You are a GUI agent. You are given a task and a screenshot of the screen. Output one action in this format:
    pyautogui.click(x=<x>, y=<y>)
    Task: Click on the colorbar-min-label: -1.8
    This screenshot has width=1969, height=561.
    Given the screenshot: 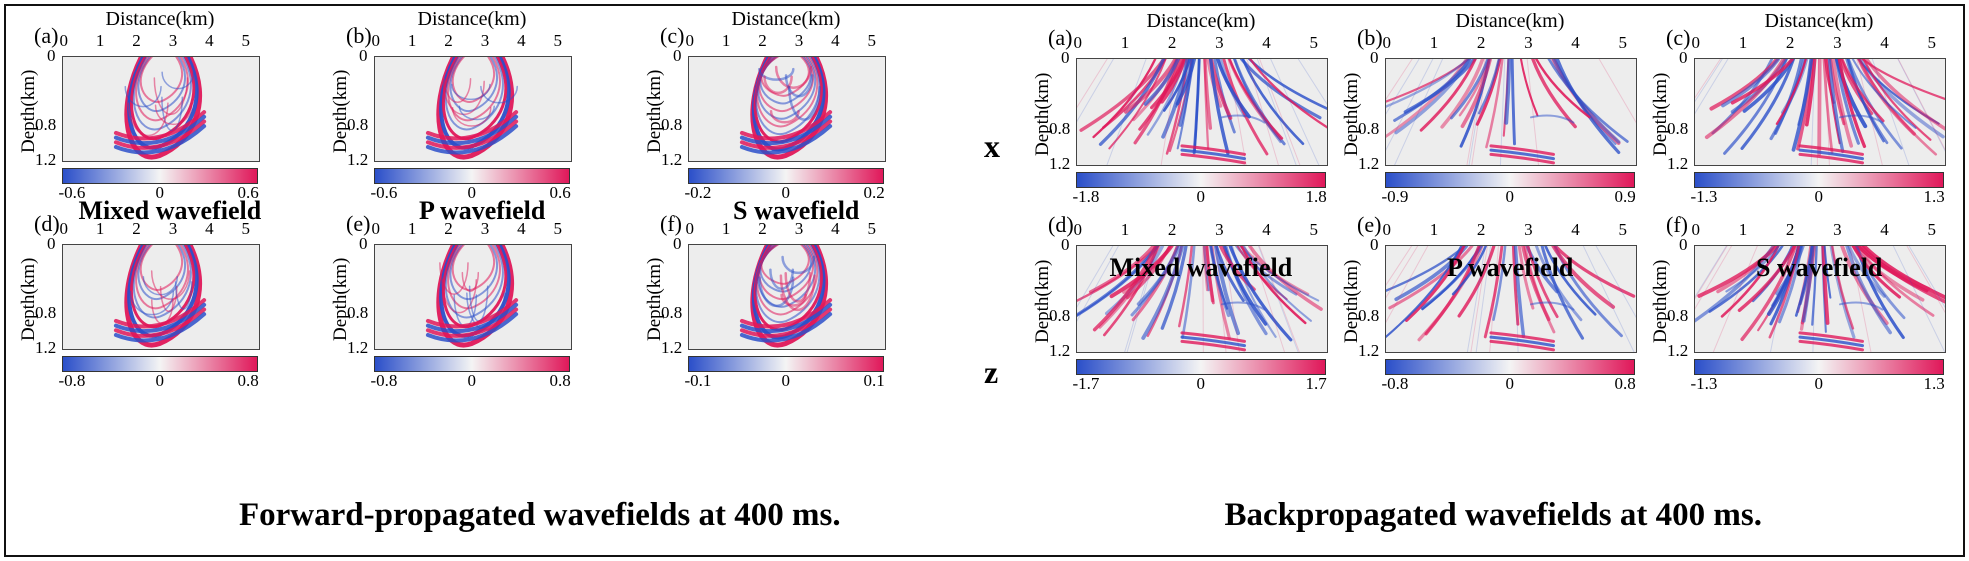 What is the action you would take?
    pyautogui.click(x=1086, y=196)
    